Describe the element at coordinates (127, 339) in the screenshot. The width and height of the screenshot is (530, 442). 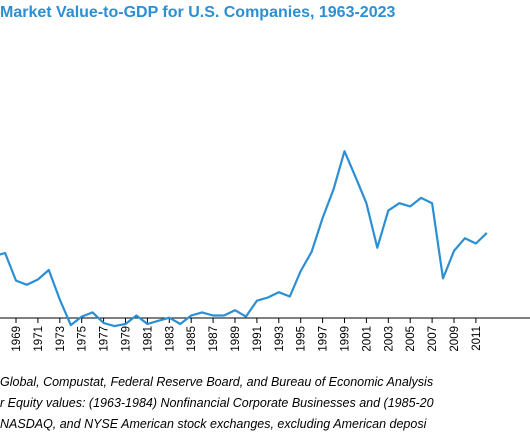
I see `x-tick-label: 1979` at that location.